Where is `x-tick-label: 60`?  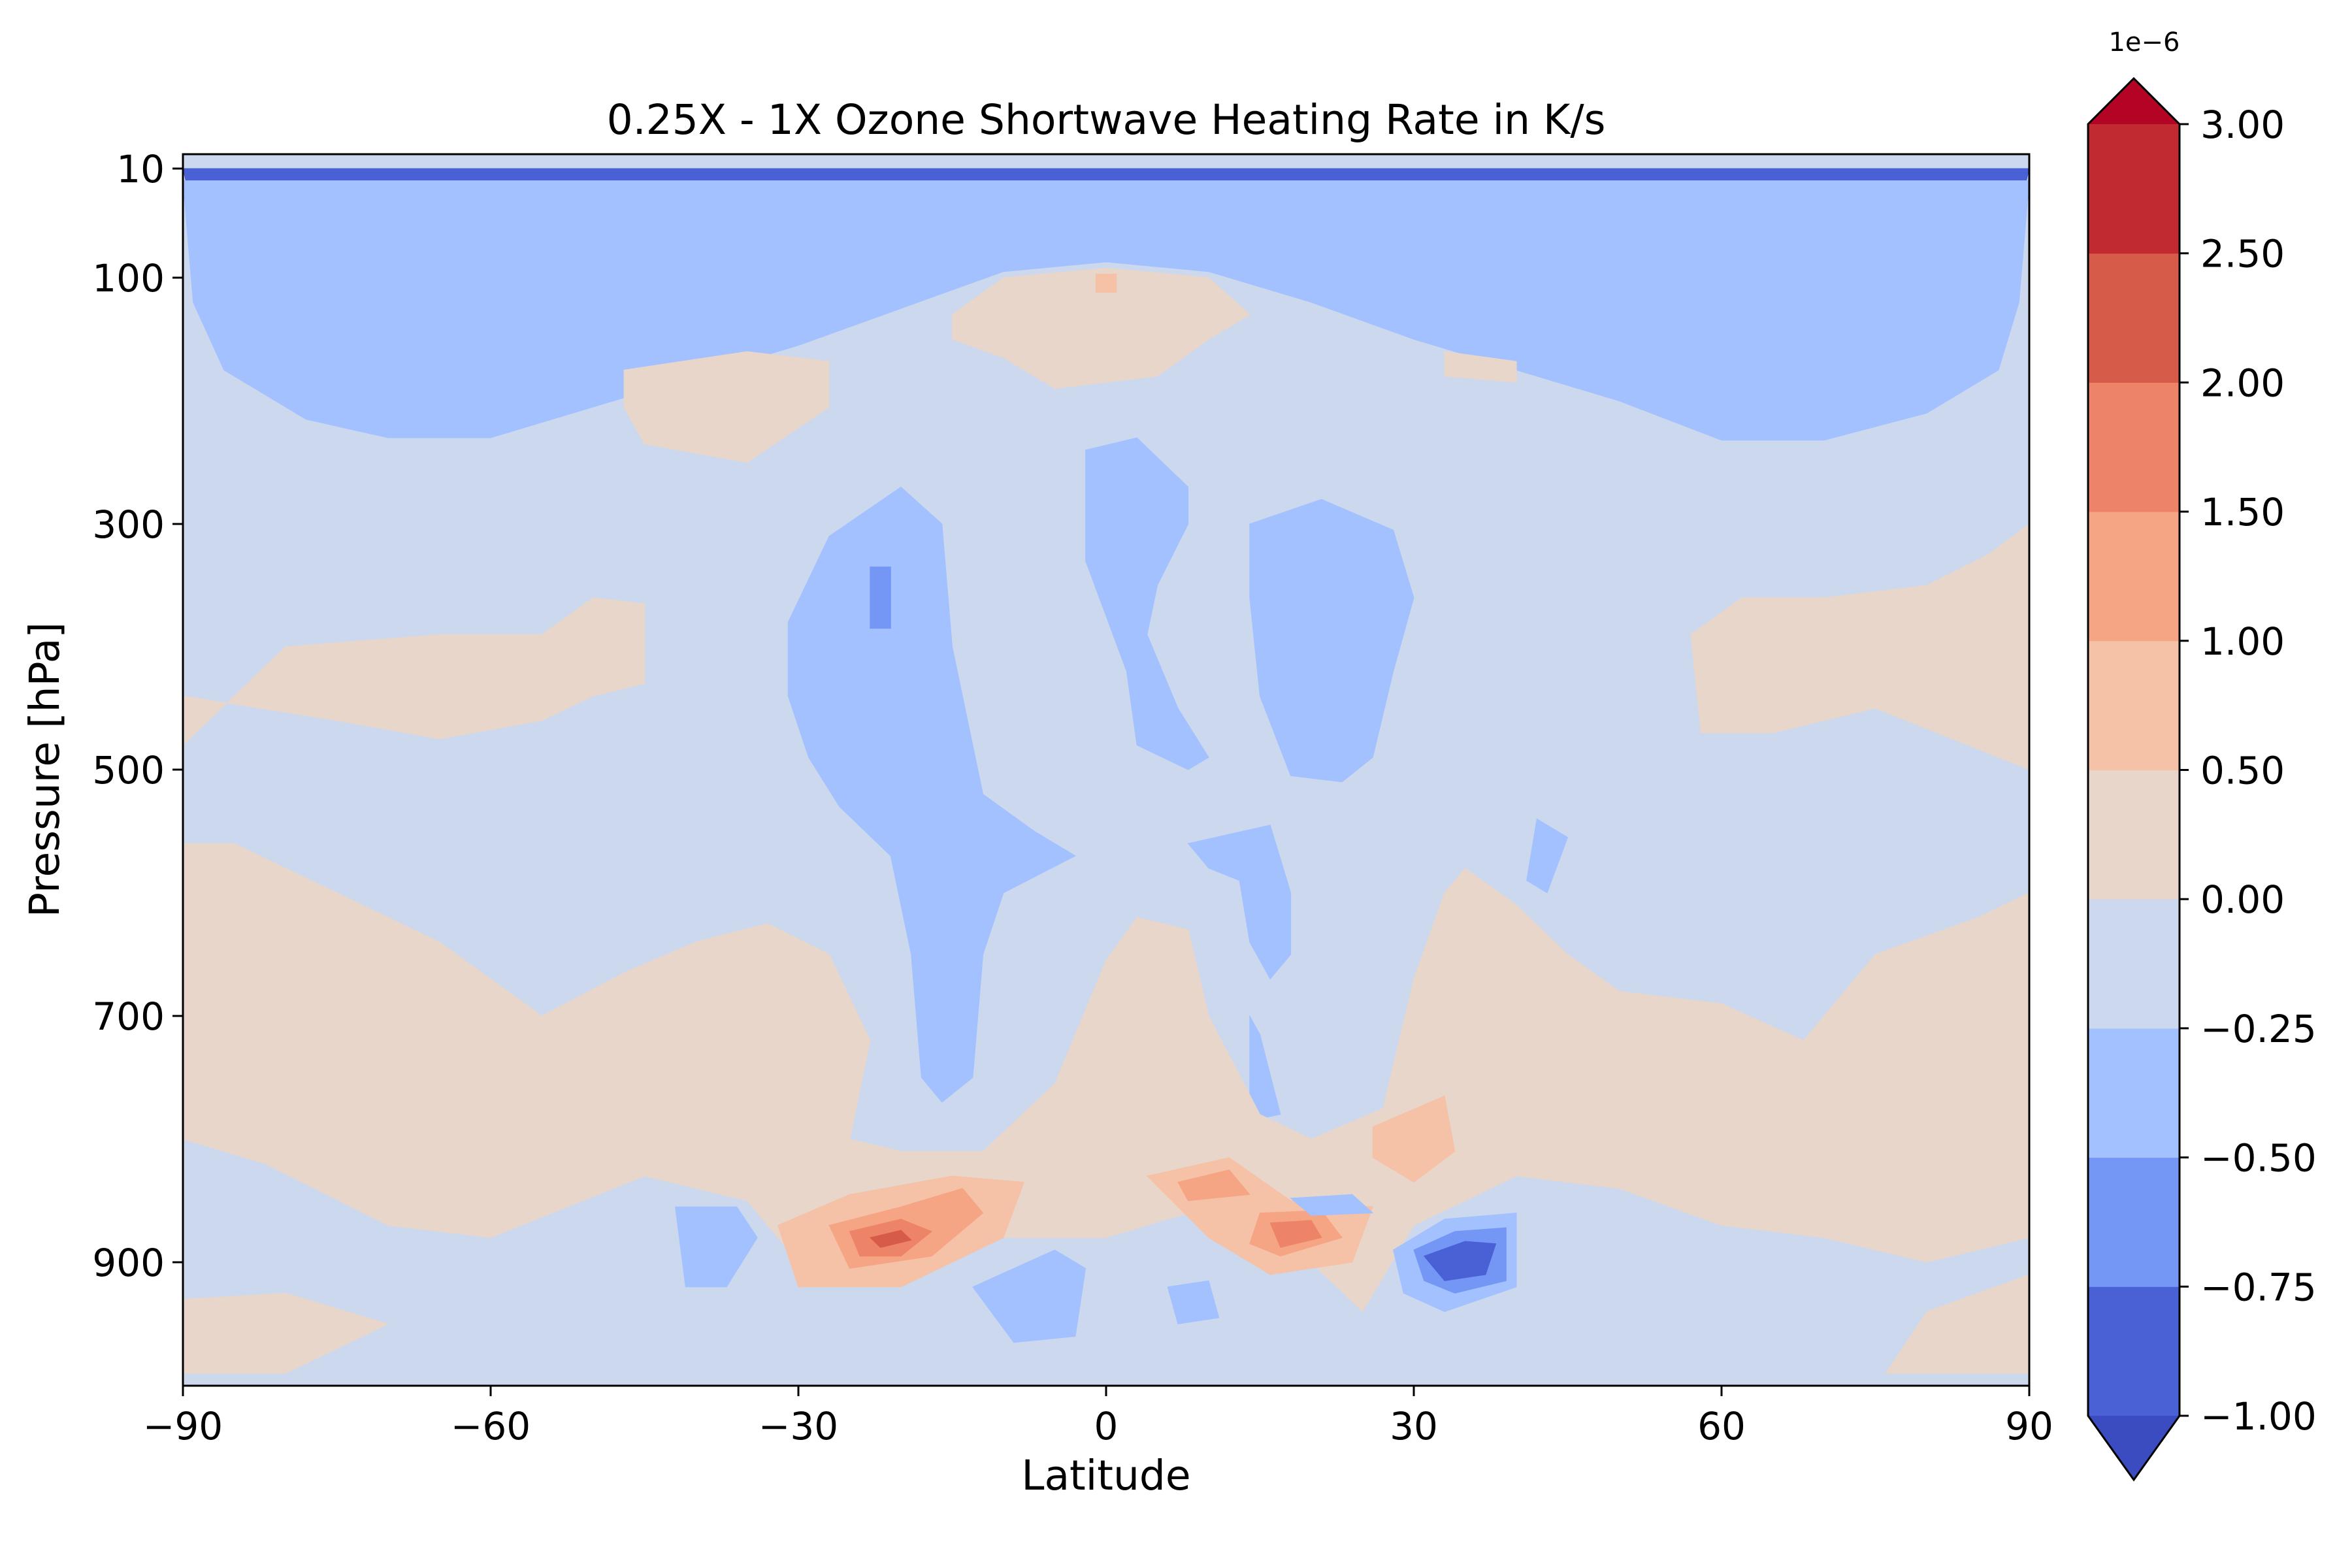 x-tick-label: 60 is located at coordinates (1721, 1426).